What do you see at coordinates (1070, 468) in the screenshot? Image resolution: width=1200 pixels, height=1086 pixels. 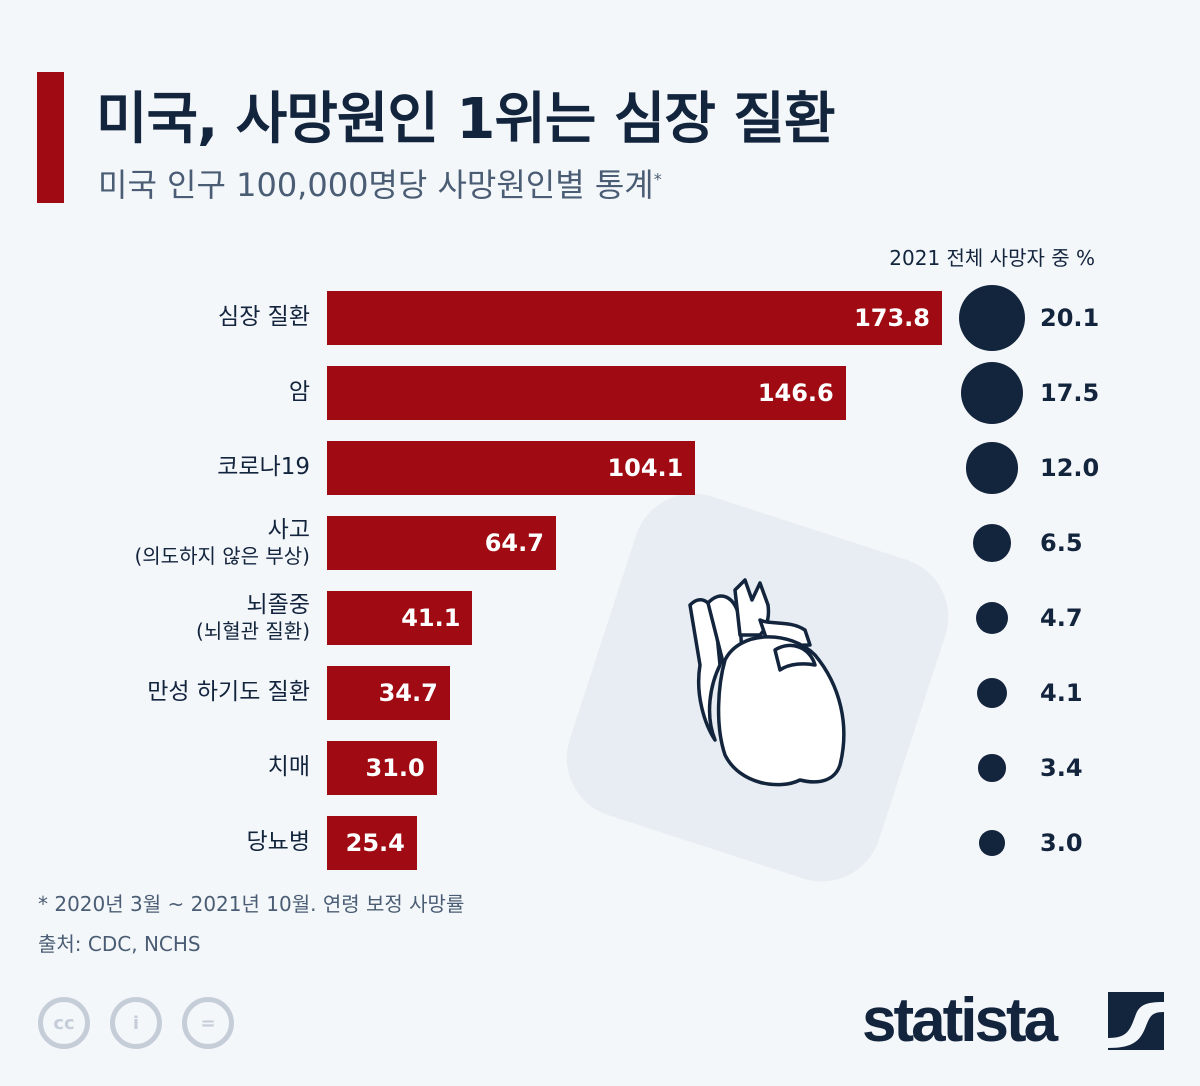 I see `pct-value-label: 12.0` at bounding box center [1070, 468].